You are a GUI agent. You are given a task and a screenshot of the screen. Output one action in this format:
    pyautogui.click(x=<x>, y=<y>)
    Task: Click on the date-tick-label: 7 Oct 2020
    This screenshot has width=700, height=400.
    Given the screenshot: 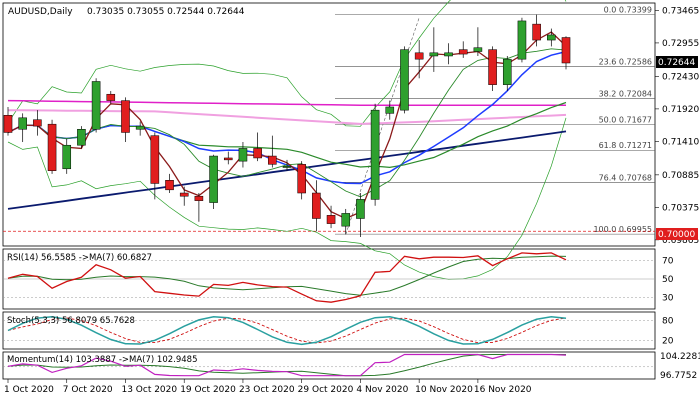 What is the action you would take?
    pyautogui.click(x=88, y=390)
    